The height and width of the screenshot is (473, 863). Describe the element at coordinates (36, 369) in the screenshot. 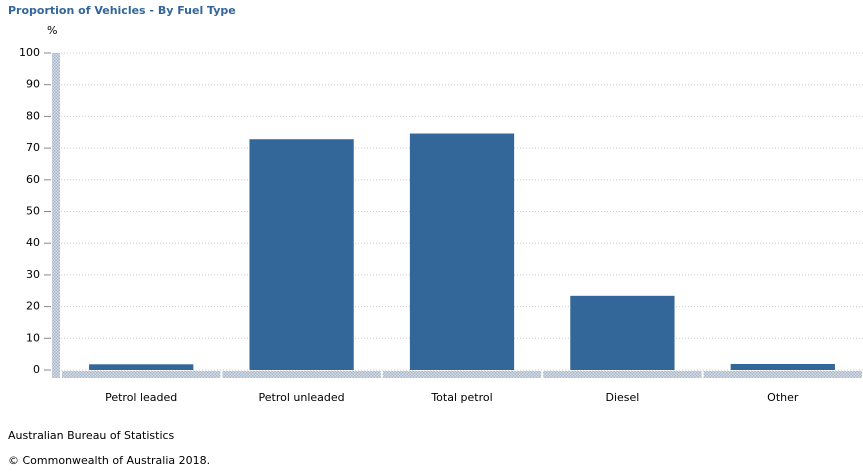

I see `y-tick-label: 0` at that location.